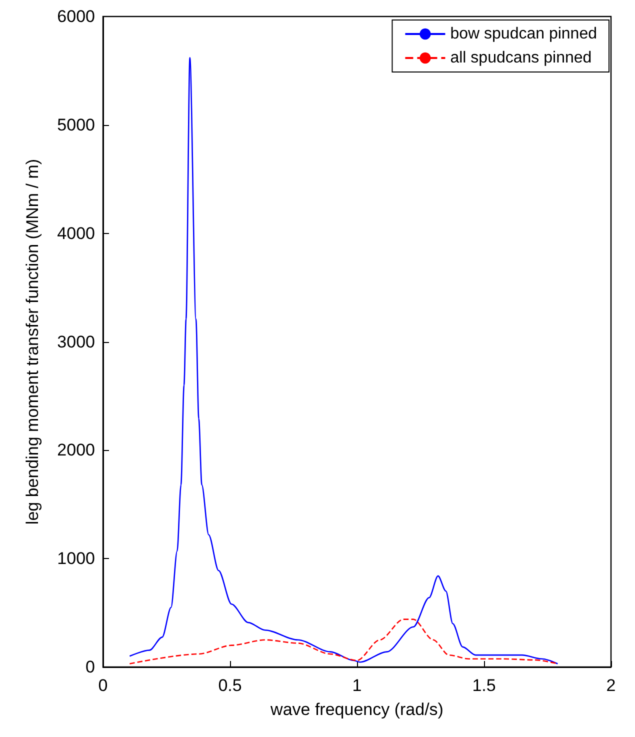  I want to click on y-tick-label: 3000, so click(76, 342).